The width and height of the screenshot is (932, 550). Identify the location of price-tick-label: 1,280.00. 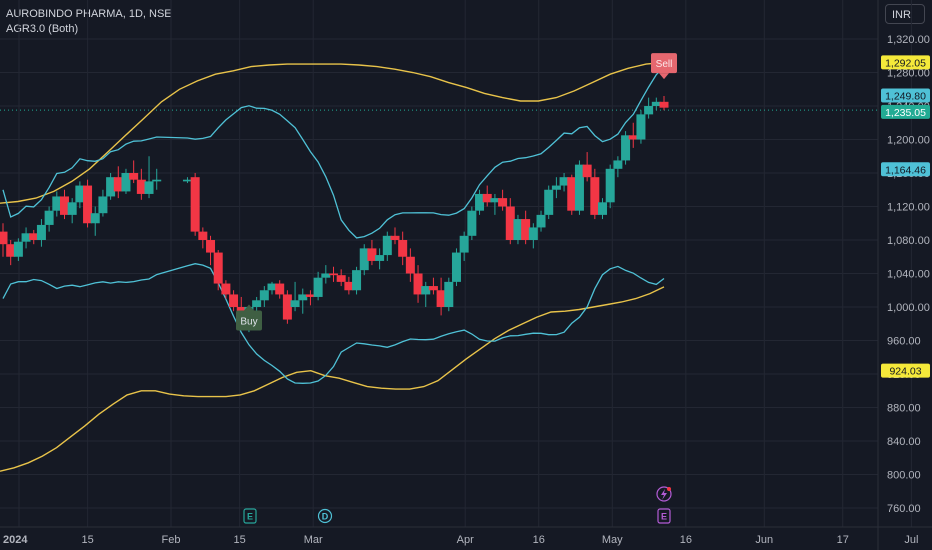
(908, 74).